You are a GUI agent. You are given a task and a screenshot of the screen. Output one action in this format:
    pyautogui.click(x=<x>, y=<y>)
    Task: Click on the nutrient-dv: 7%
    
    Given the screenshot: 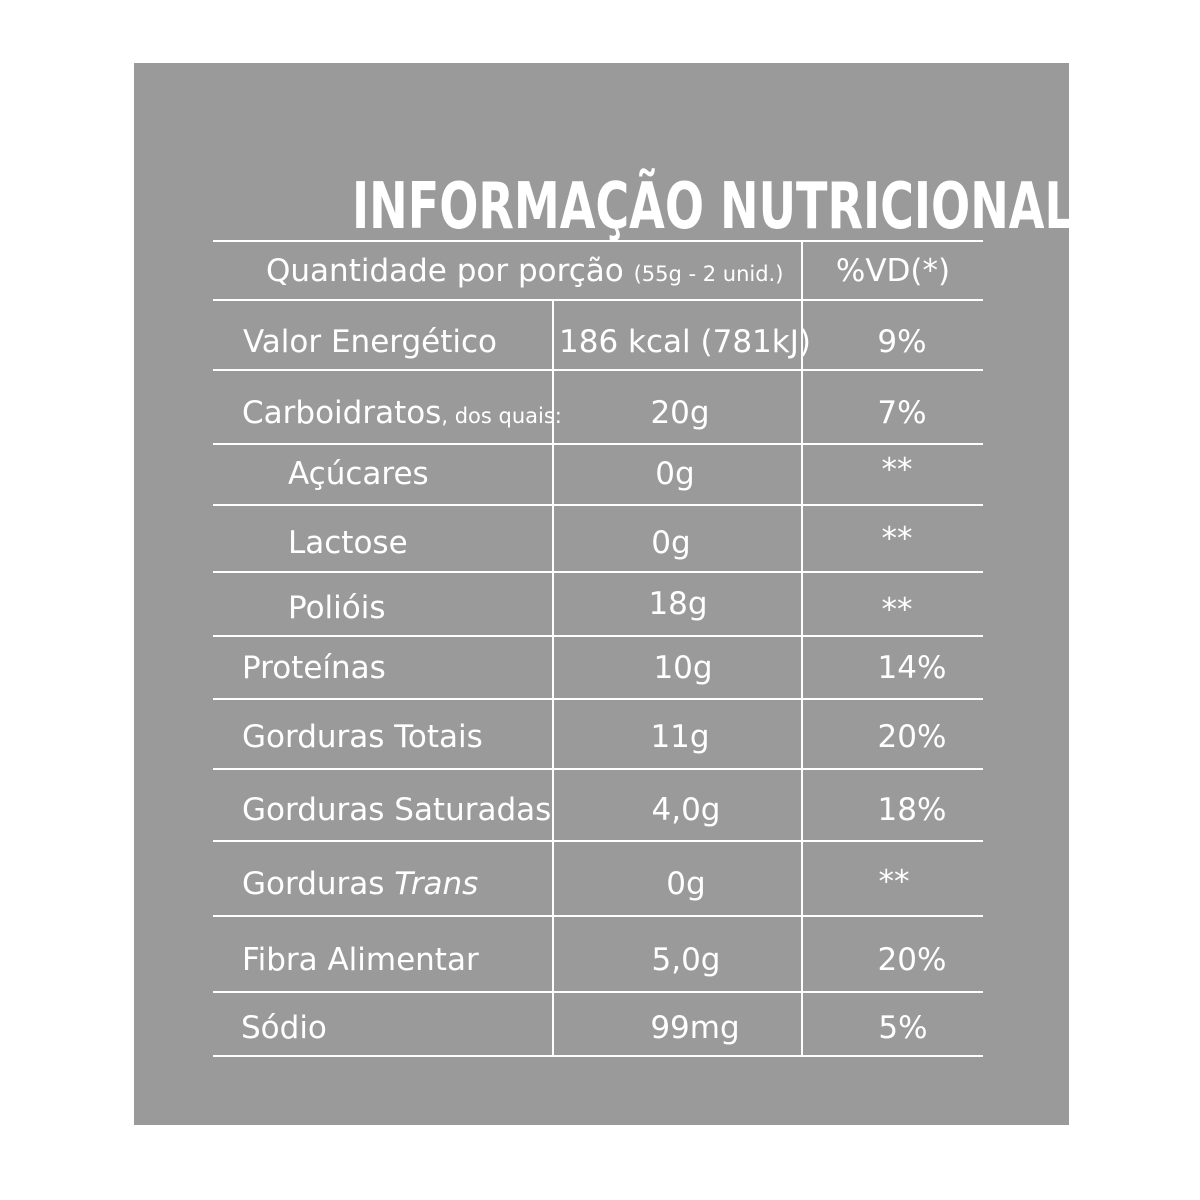 What is the action you would take?
    pyautogui.click(x=902, y=413)
    